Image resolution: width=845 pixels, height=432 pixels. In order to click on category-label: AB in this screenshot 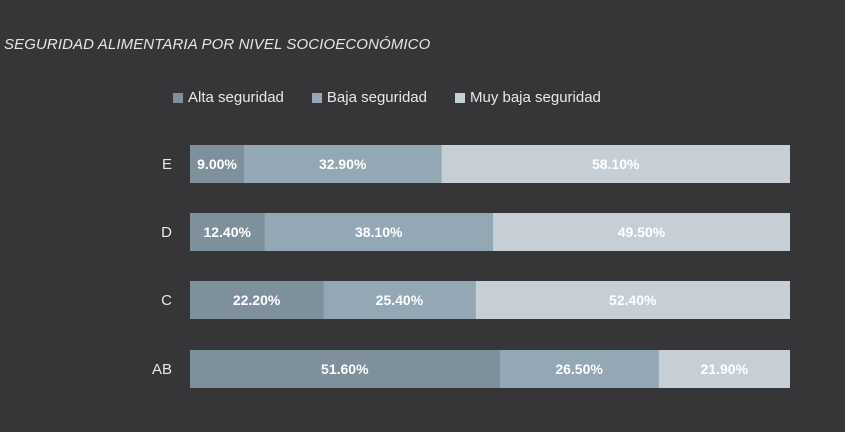, I will do `click(162, 369)`.